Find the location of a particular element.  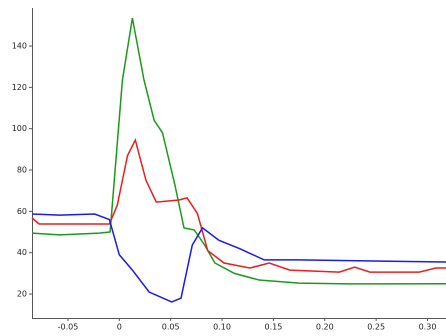

x-tick-label: 0.25 is located at coordinates (376, 327).